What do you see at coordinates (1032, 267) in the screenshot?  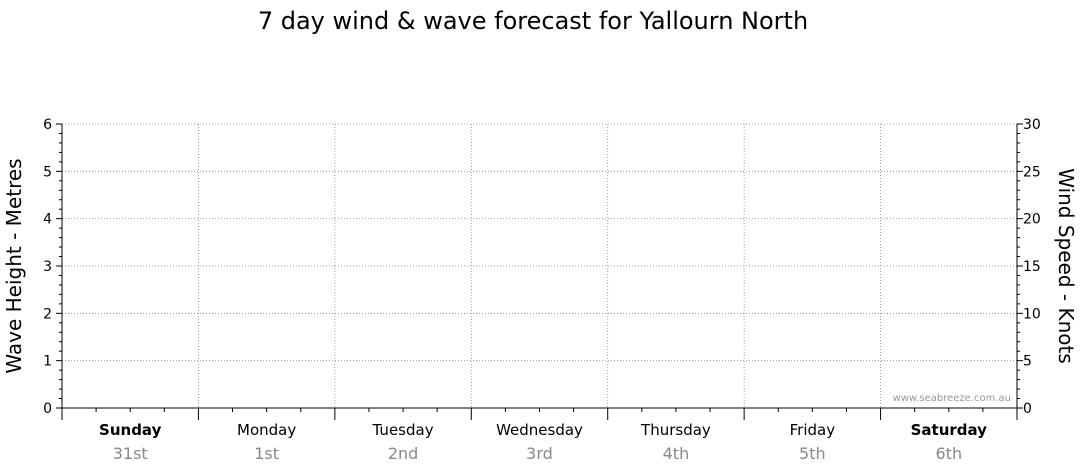 I see `right-tick-label: 15` at bounding box center [1032, 267].